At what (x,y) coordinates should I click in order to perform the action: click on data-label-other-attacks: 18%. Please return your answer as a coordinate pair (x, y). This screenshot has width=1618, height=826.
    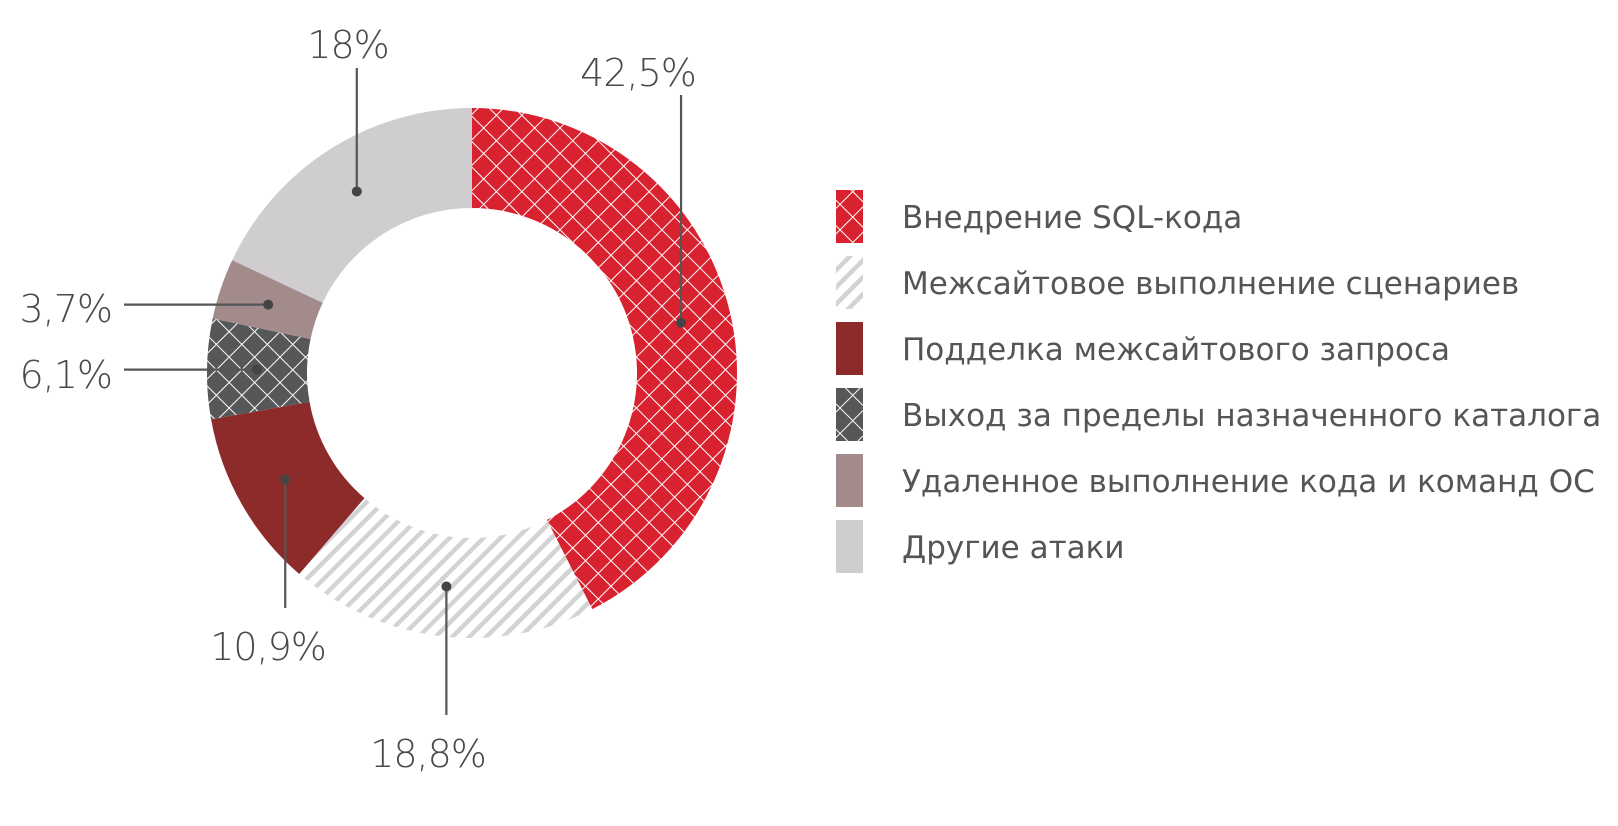
    Looking at the image, I should click on (347, 45).